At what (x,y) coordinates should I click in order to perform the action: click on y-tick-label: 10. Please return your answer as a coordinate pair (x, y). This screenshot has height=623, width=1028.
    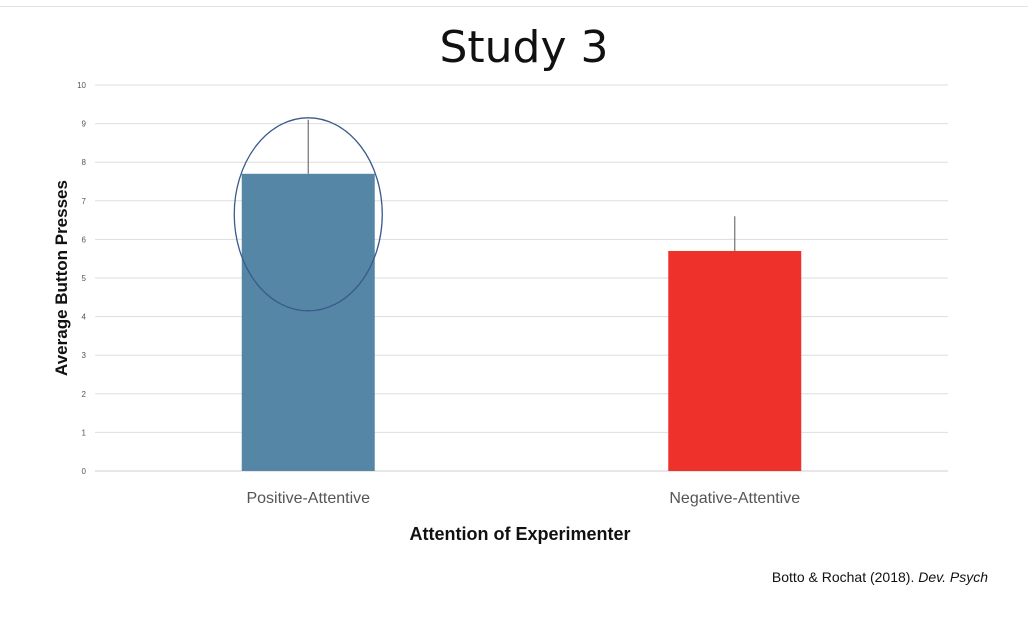
    Looking at the image, I should click on (81, 85).